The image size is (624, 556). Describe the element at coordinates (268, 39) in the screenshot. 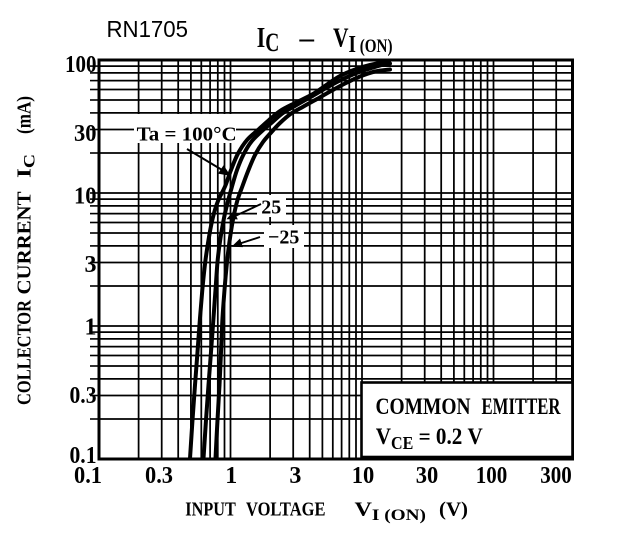

I see `svg-text: IC` at that location.